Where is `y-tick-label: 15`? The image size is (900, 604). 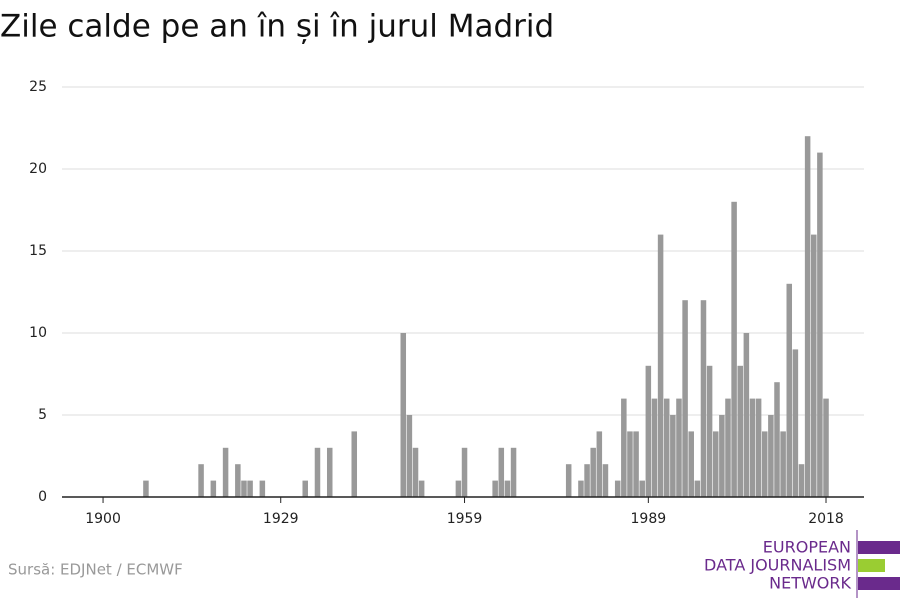
y-tick-label: 15 is located at coordinates (38, 251).